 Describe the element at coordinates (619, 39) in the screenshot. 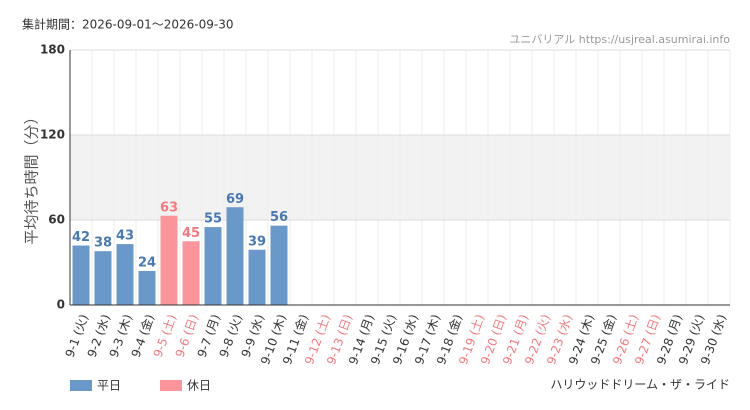

I see `source: ユニバリアル https://usjreal.asumirai.info` at that location.